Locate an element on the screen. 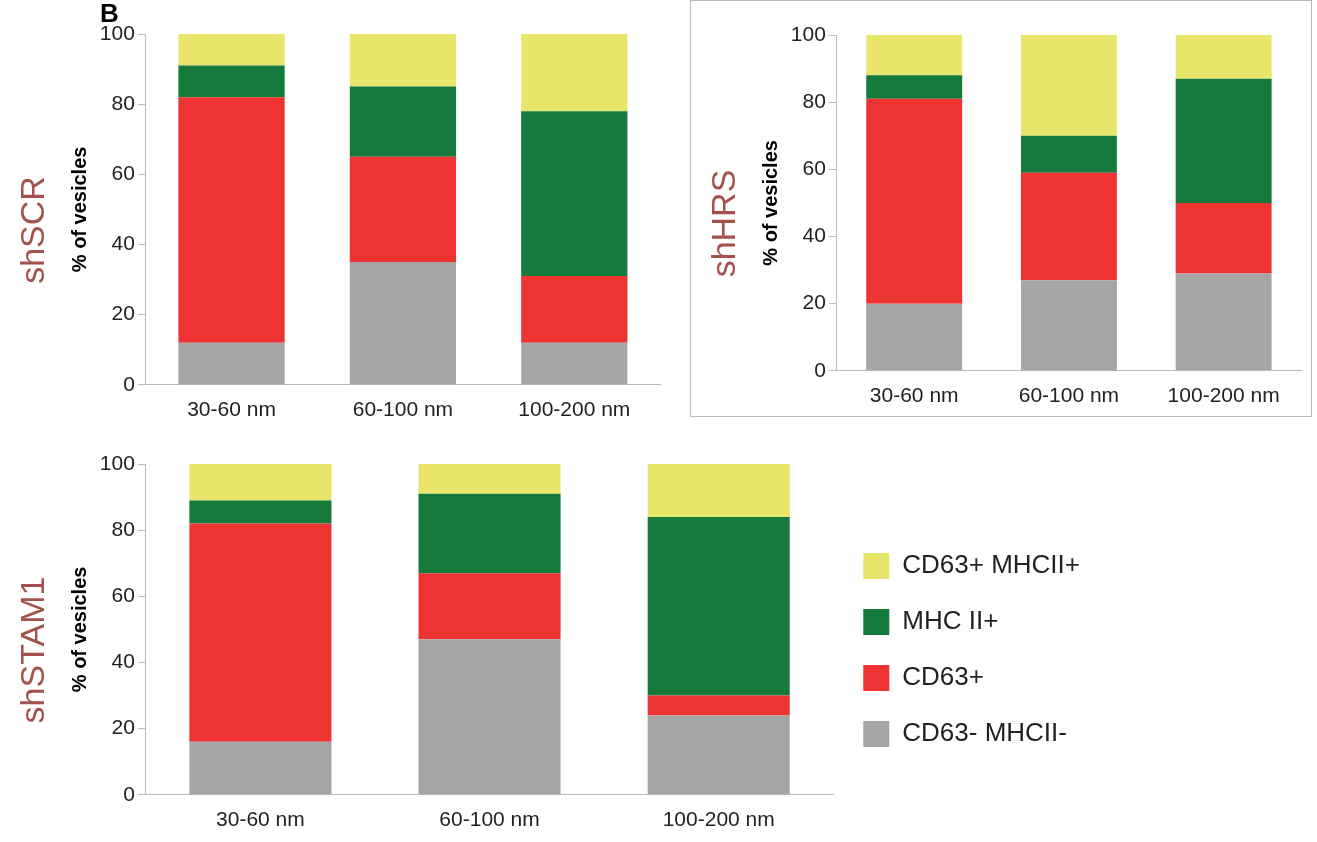 The height and width of the screenshot is (842, 1317). legend-label: CD63+ MHCII+ is located at coordinates (991, 564).